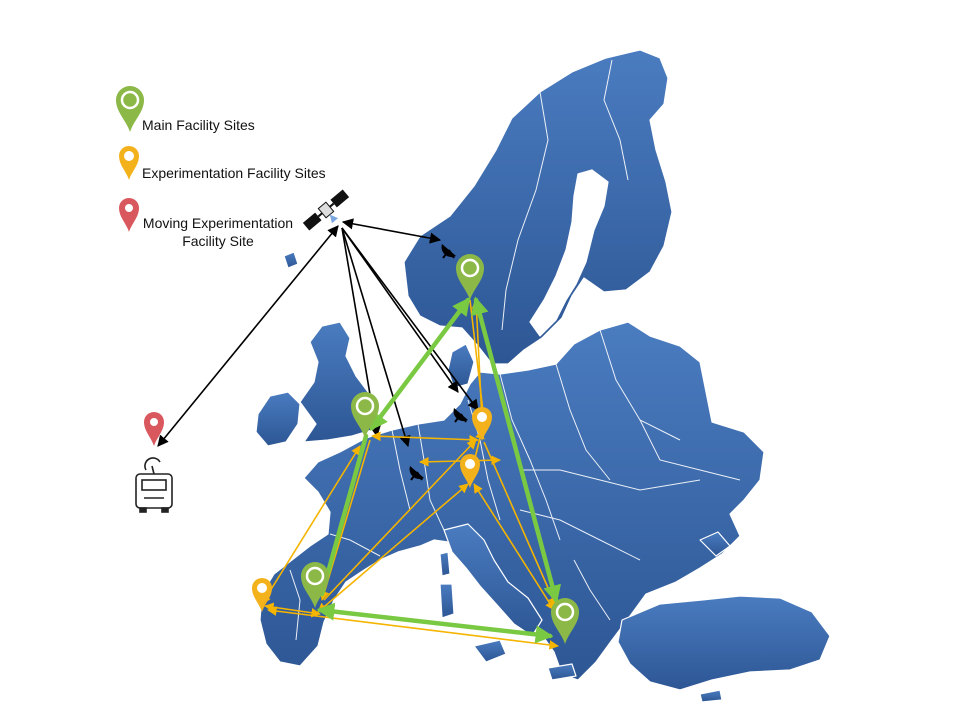 The width and height of the screenshot is (960, 725). What do you see at coordinates (141, 322) in the screenshot?
I see `moving-sites` at bounding box center [141, 322].